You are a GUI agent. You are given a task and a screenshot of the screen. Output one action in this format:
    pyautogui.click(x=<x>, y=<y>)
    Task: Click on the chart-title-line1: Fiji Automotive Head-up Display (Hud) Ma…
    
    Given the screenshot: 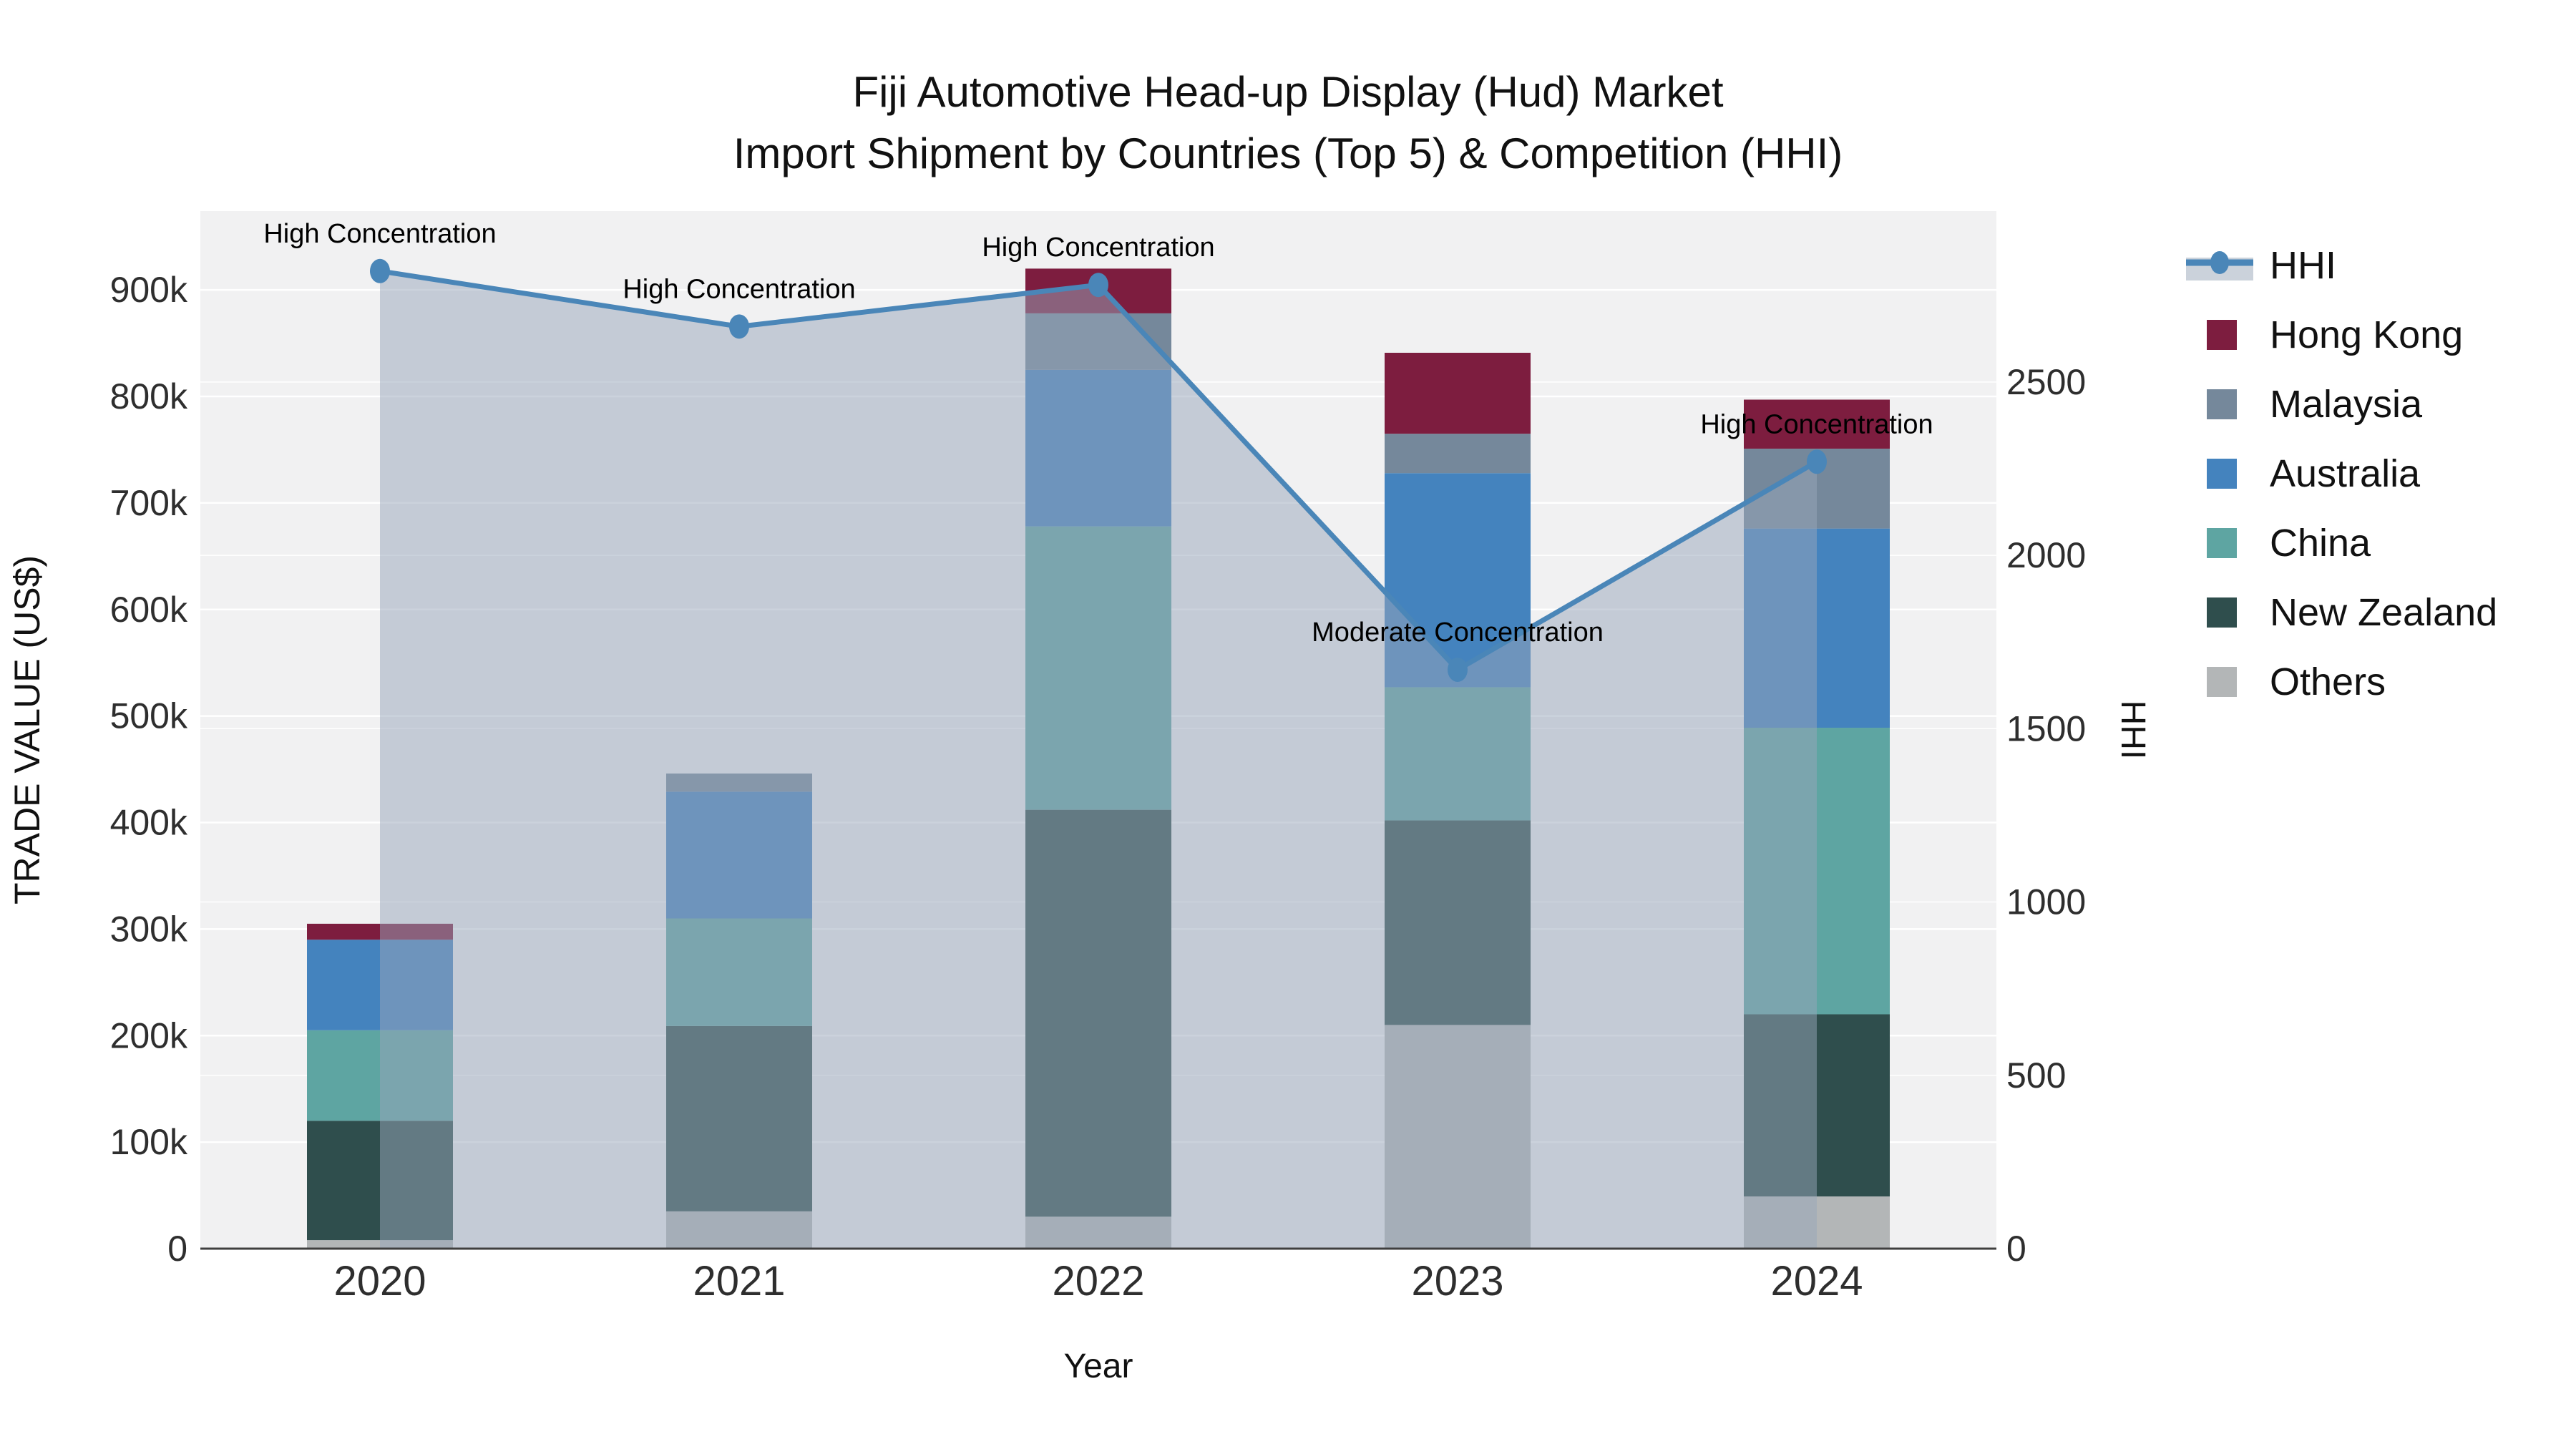 What is the action you would take?
    pyautogui.click(x=1287, y=92)
    